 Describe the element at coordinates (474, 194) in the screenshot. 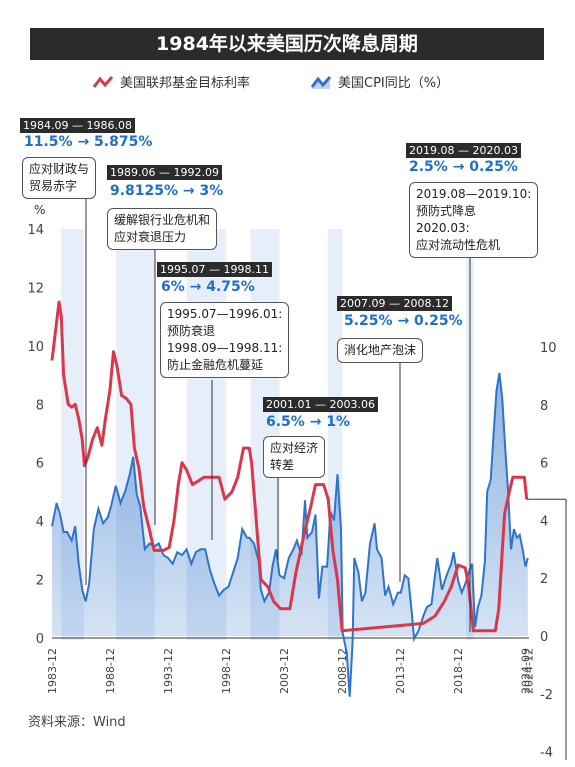

I see `note-6-line-1: 2019.08—2019.10:` at that location.